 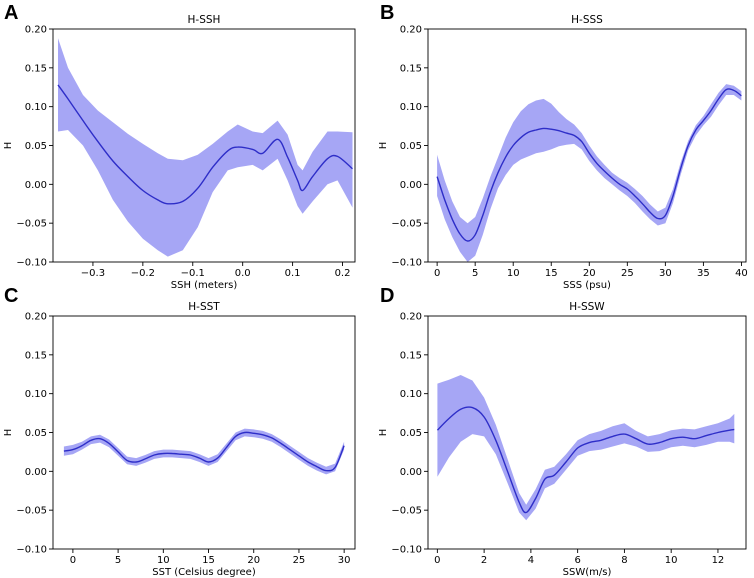 What do you see at coordinates (411, 185) in the screenshot?
I see `y-tick-label-b: 0.00` at bounding box center [411, 185].